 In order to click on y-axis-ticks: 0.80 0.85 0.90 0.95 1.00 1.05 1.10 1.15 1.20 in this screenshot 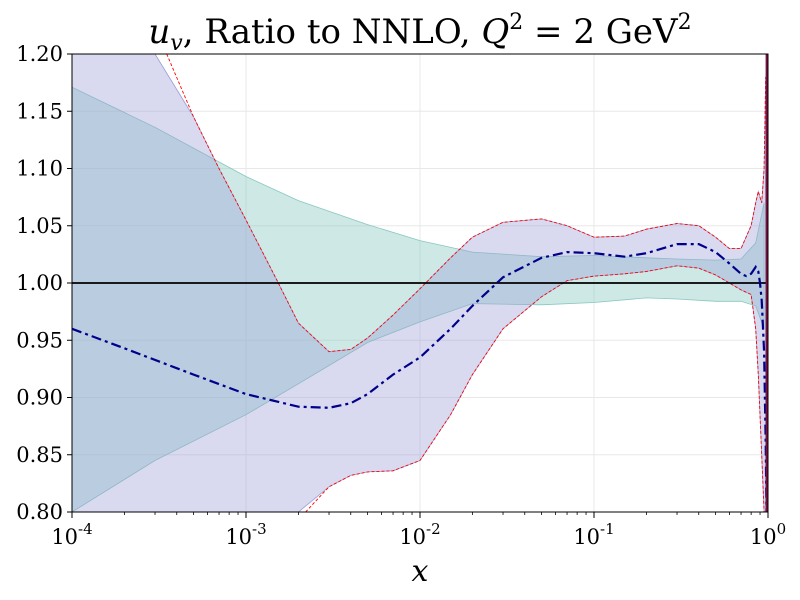, I will do `click(44, 283)`.